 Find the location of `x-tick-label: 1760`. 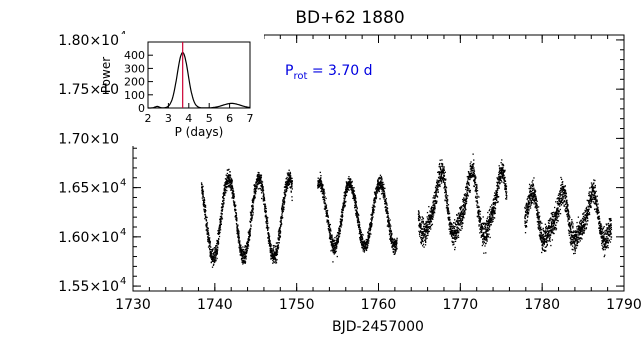

x-tick-label: 1760 is located at coordinates (379, 305).